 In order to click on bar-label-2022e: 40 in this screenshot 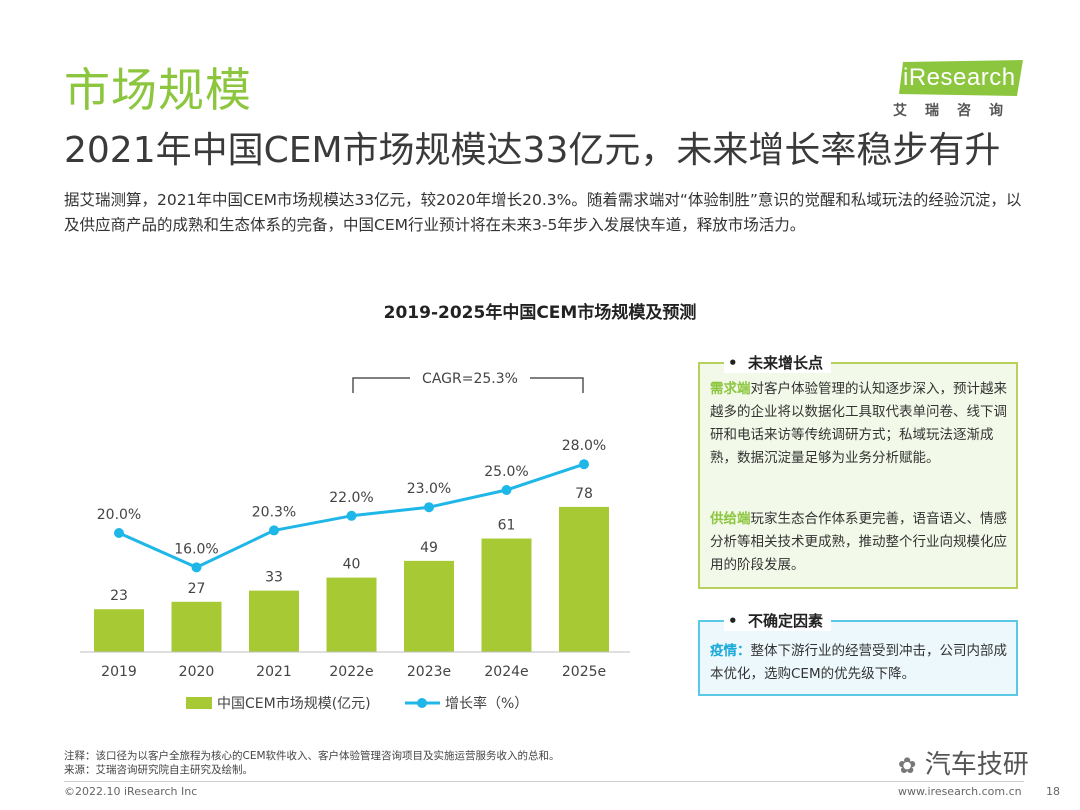, I will do `click(352, 565)`.